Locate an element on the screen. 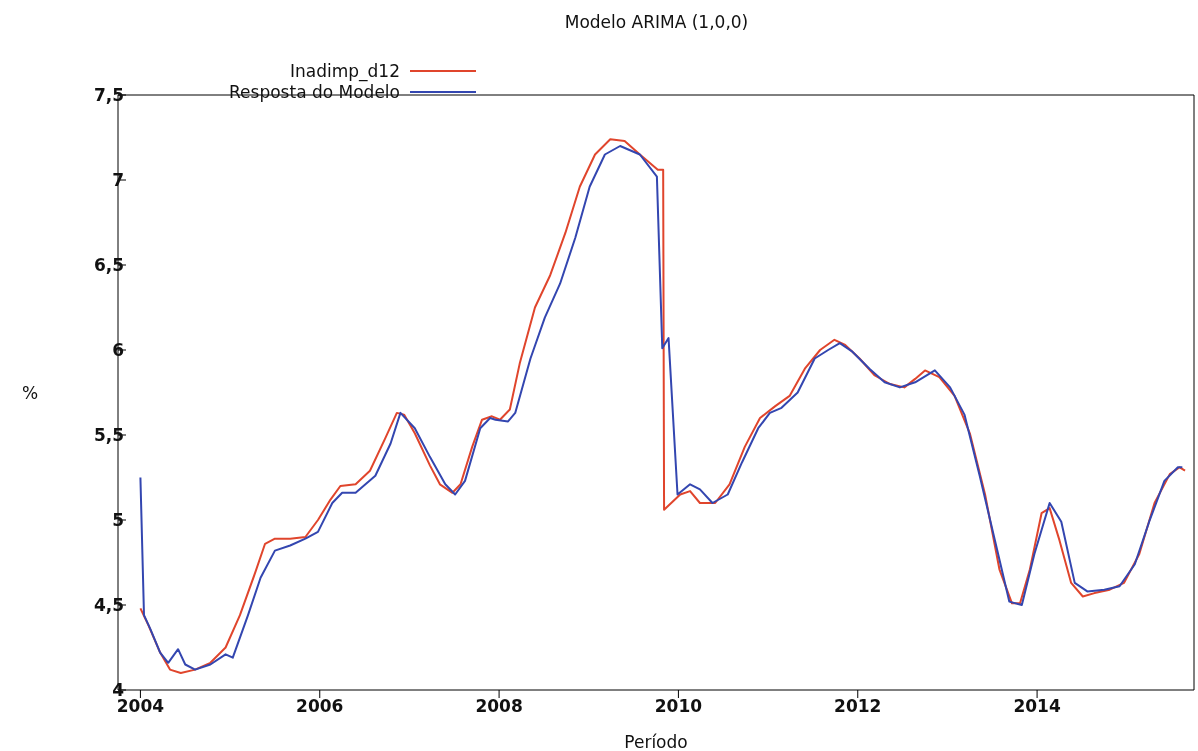 This screenshot has width=1198, height=751. x-tick-label: 2004 is located at coordinates (140, 706).